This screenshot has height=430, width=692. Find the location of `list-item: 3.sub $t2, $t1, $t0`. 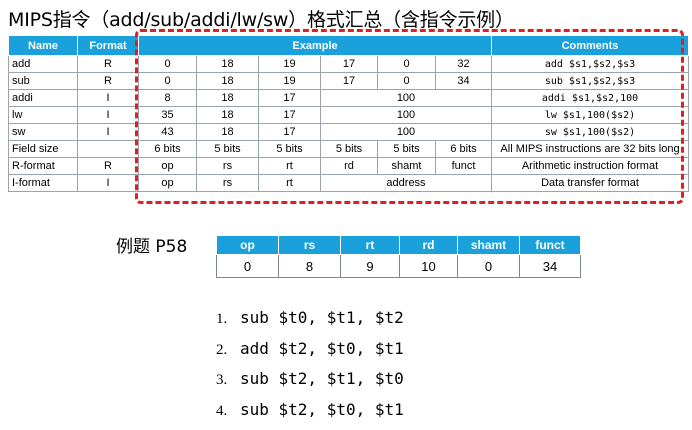

list-item: 3.sub $t2, $t1, $t0 is located at coordinates (310, 384).